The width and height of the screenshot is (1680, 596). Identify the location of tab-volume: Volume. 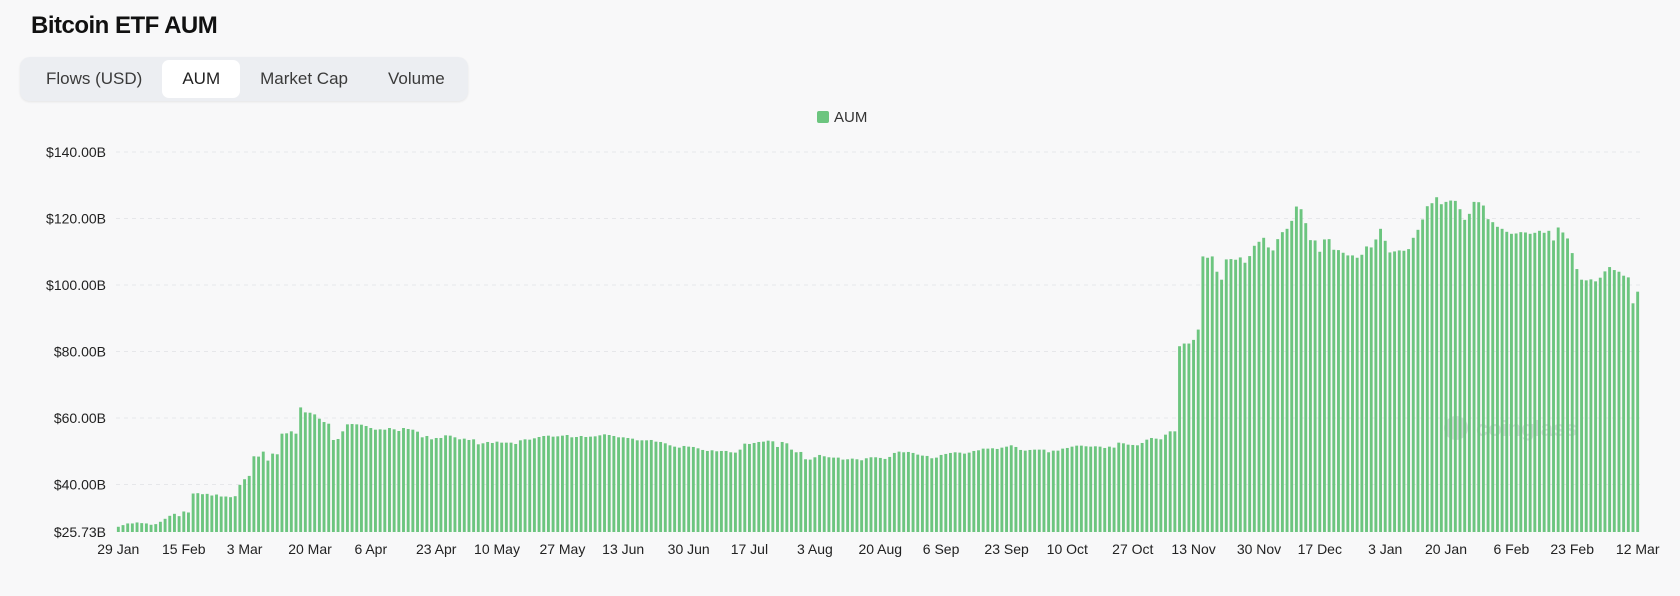
(416, 78).